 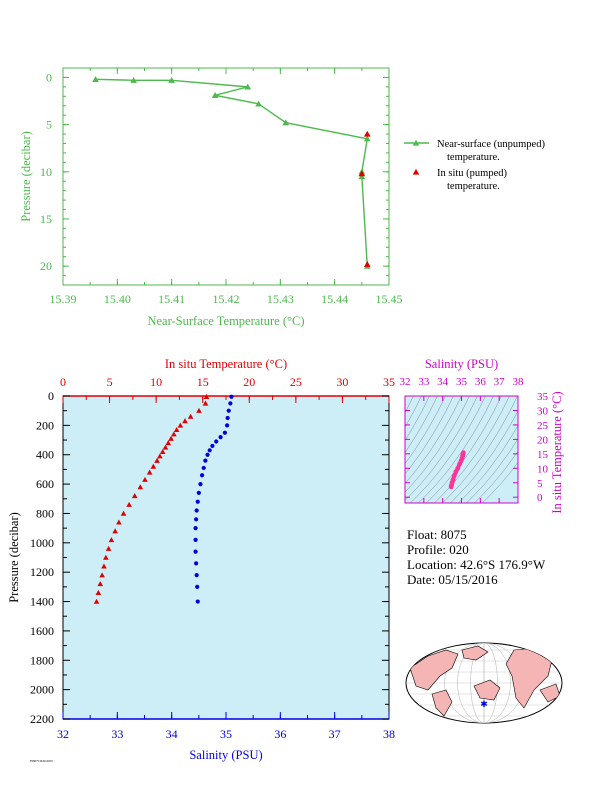 I want to click on x2-tick-label: 20, so click(x=249, y=382).